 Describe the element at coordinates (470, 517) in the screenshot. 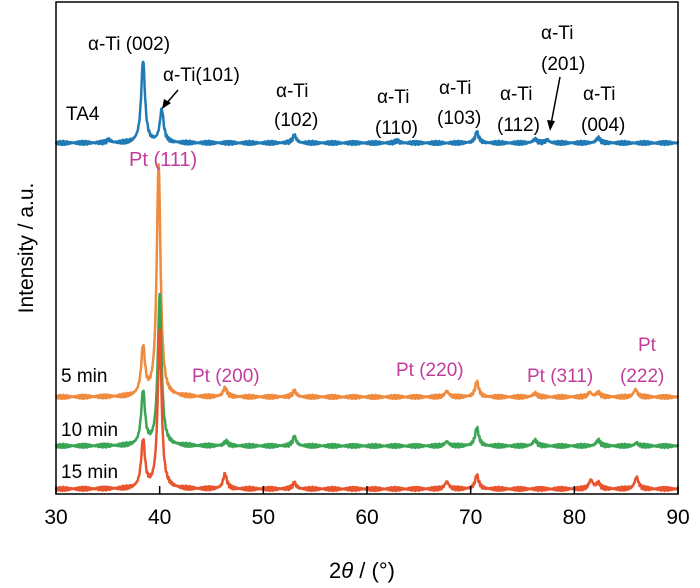

I see `x-tick-label-70: 70` at that location.